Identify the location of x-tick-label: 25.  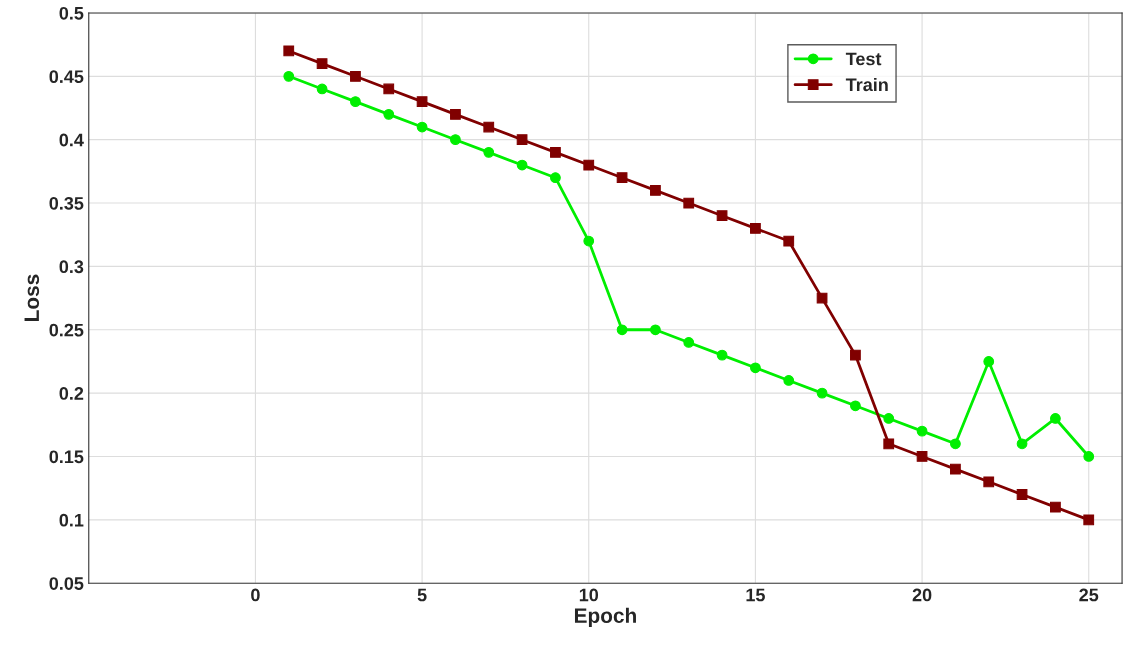
(1089, 595).